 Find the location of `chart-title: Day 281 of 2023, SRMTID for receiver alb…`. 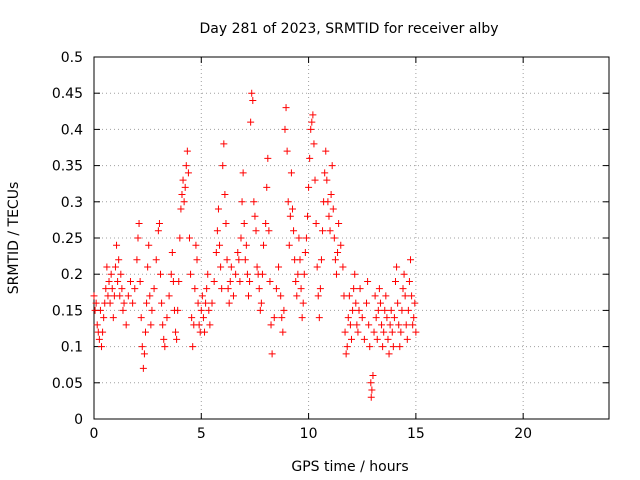

chart-title: Day 281 of 2023, SRMTID for receiver alb… is located at coordinates (348, 29).